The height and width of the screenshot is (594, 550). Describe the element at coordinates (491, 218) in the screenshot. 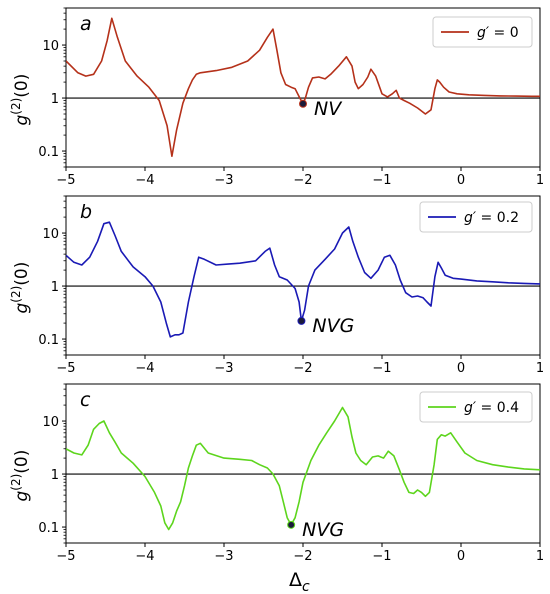

I see `legend-label: g′ = 0.2` at that location.